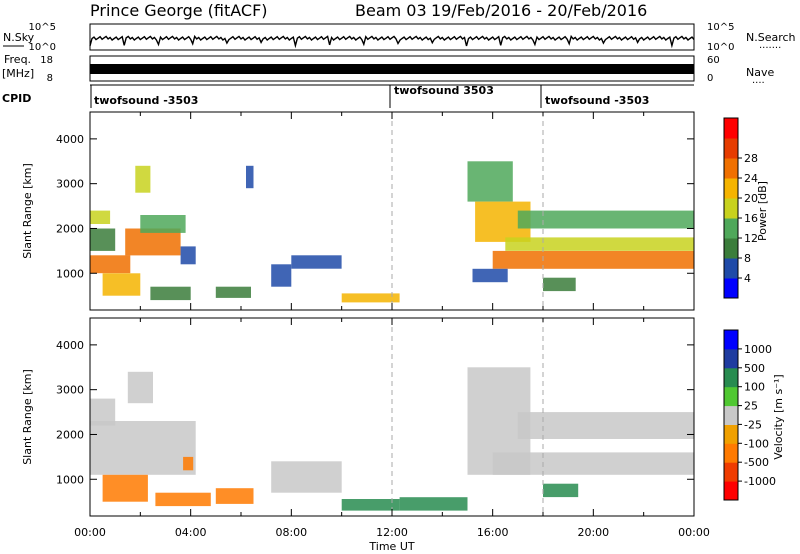 The height and width of the screenshot is (554, 800). Describe the element at coordinates (444, 90) in the screenshot. I see `cpid-segment-2: twofsound 3503` at that location.